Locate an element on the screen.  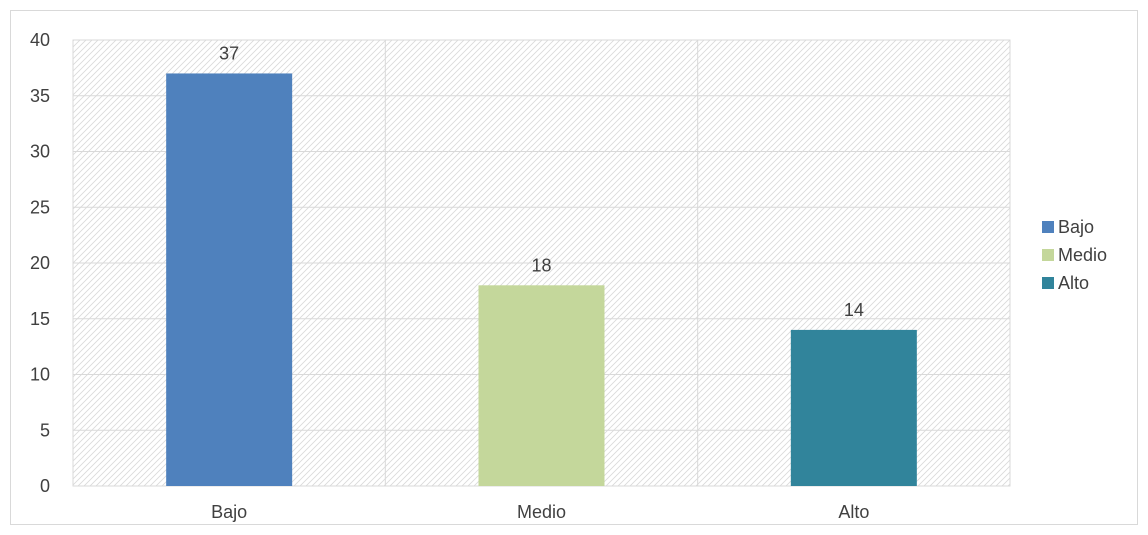
y-tick-label: 30 is located at coordinates (40, 152).